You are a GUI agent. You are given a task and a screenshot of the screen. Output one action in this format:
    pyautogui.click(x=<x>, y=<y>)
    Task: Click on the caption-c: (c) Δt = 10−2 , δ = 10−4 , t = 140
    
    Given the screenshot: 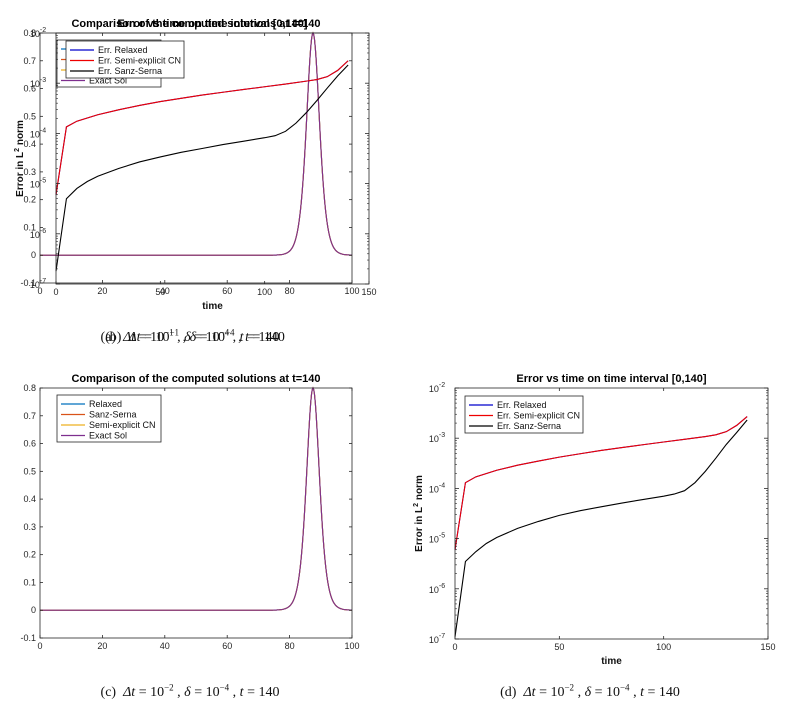 What is the action you would take?
    pyautogui.click(x=190, y=691)
    